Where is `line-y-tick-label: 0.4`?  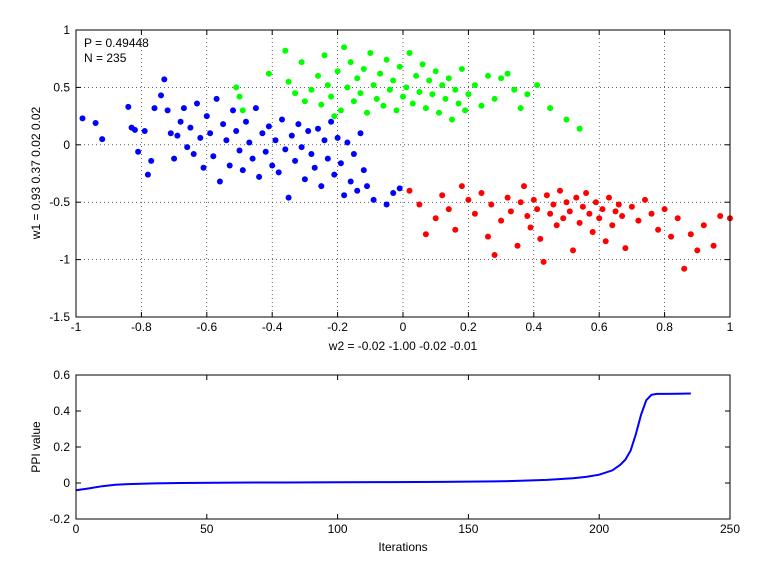 line-y-tick-label: 0.4 is located at coordinates (61, 411).